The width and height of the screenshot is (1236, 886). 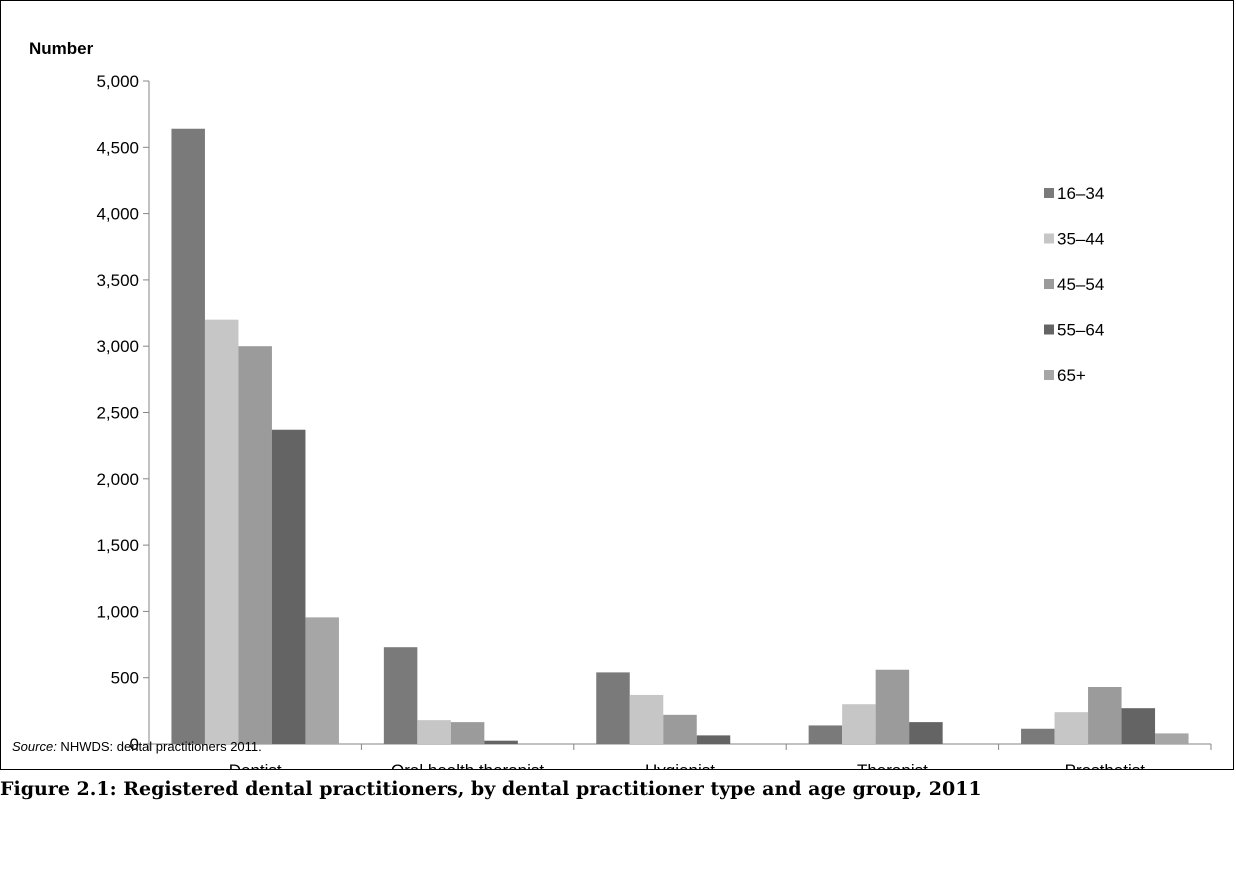 I want to click on y-tick-label: 1,500, so click(x=117, y=545).